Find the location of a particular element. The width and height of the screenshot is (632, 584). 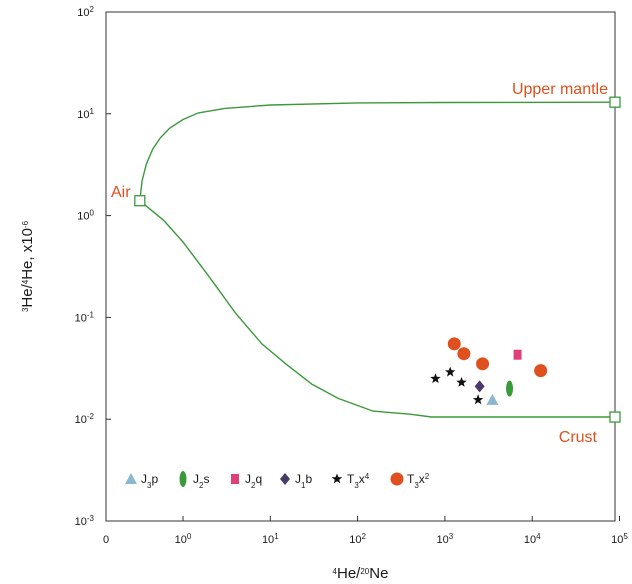

data-points is located at coordinates (489, 371).